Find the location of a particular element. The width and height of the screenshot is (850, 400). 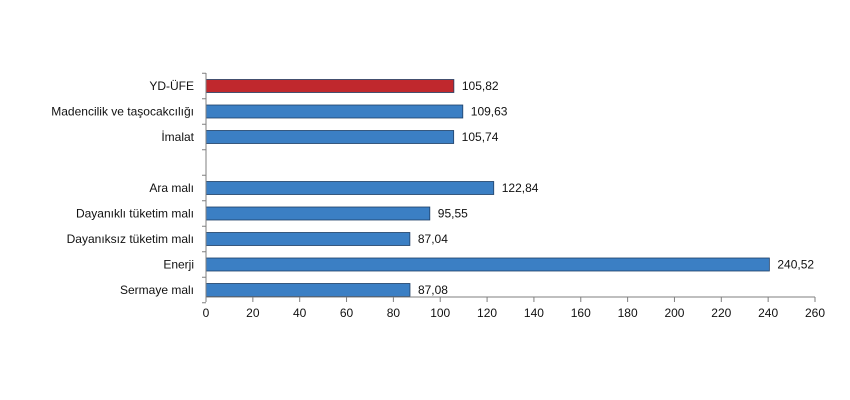

x-tick-label: 100 is located at coordinates (440, 313).